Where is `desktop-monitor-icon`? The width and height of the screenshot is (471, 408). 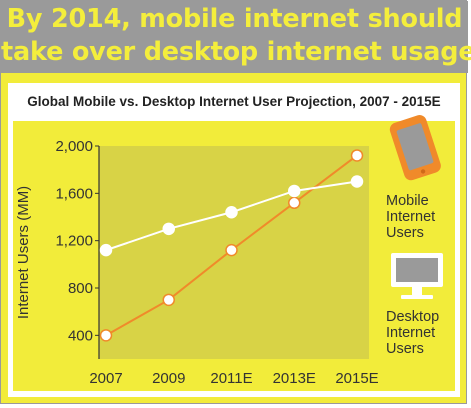 desktop-monitor-icon is located at coordinates (417, 276).